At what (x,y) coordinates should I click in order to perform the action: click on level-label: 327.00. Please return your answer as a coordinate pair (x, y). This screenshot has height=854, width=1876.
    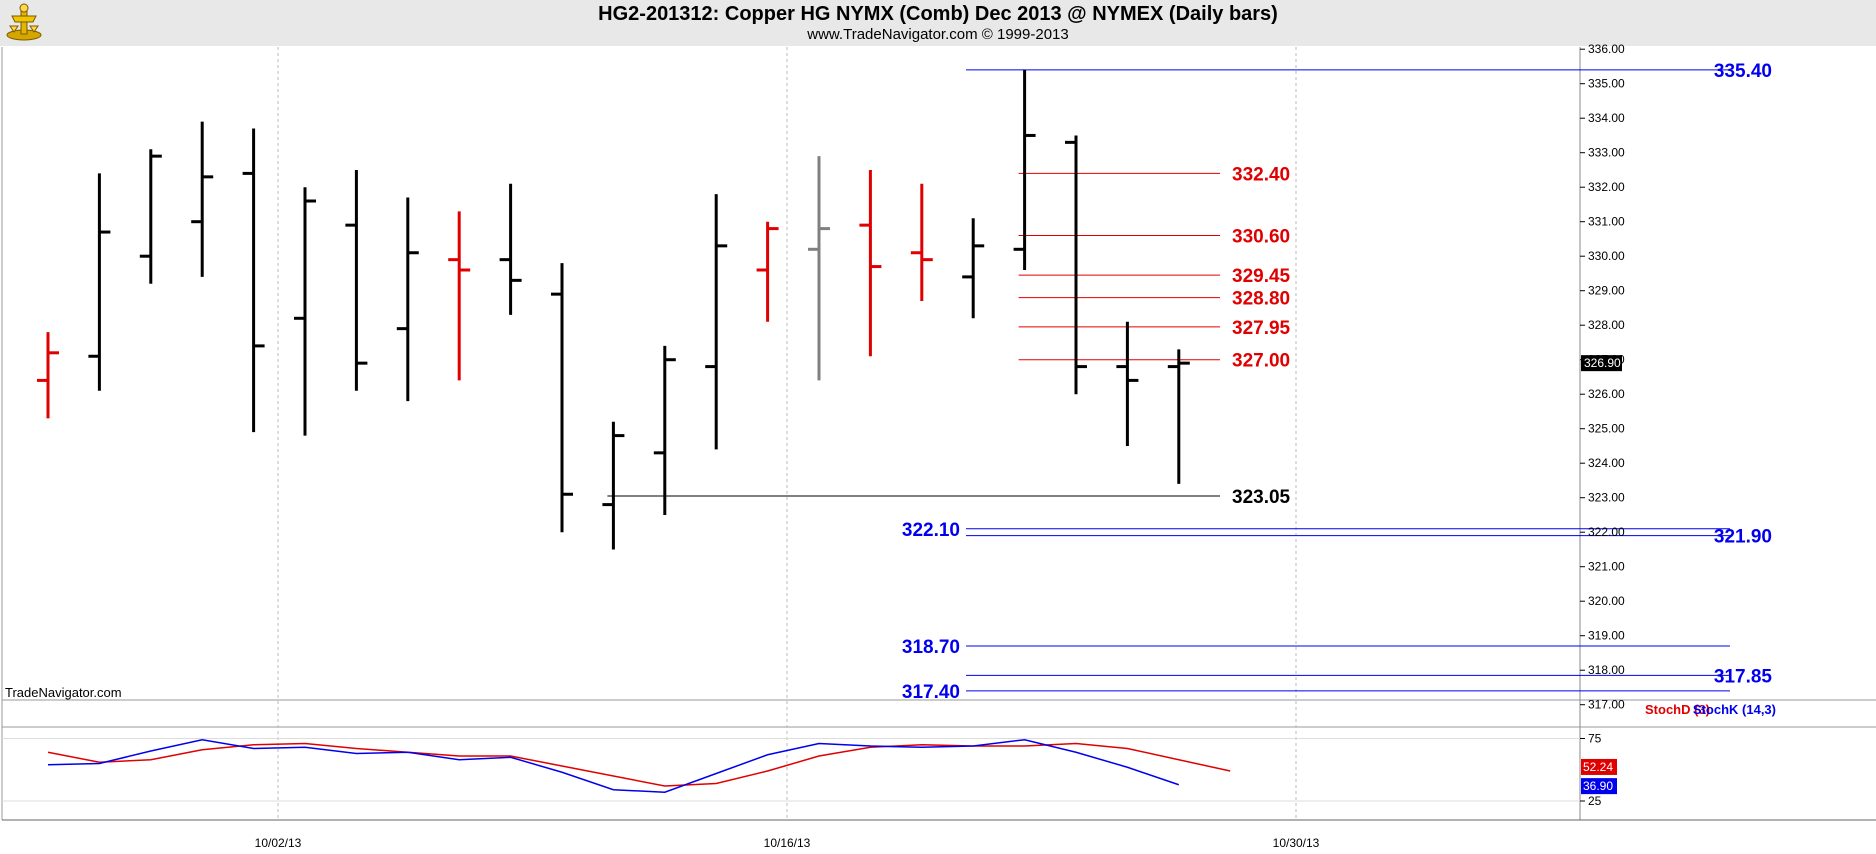
    Looking at the image, I should click on (1261, 361).